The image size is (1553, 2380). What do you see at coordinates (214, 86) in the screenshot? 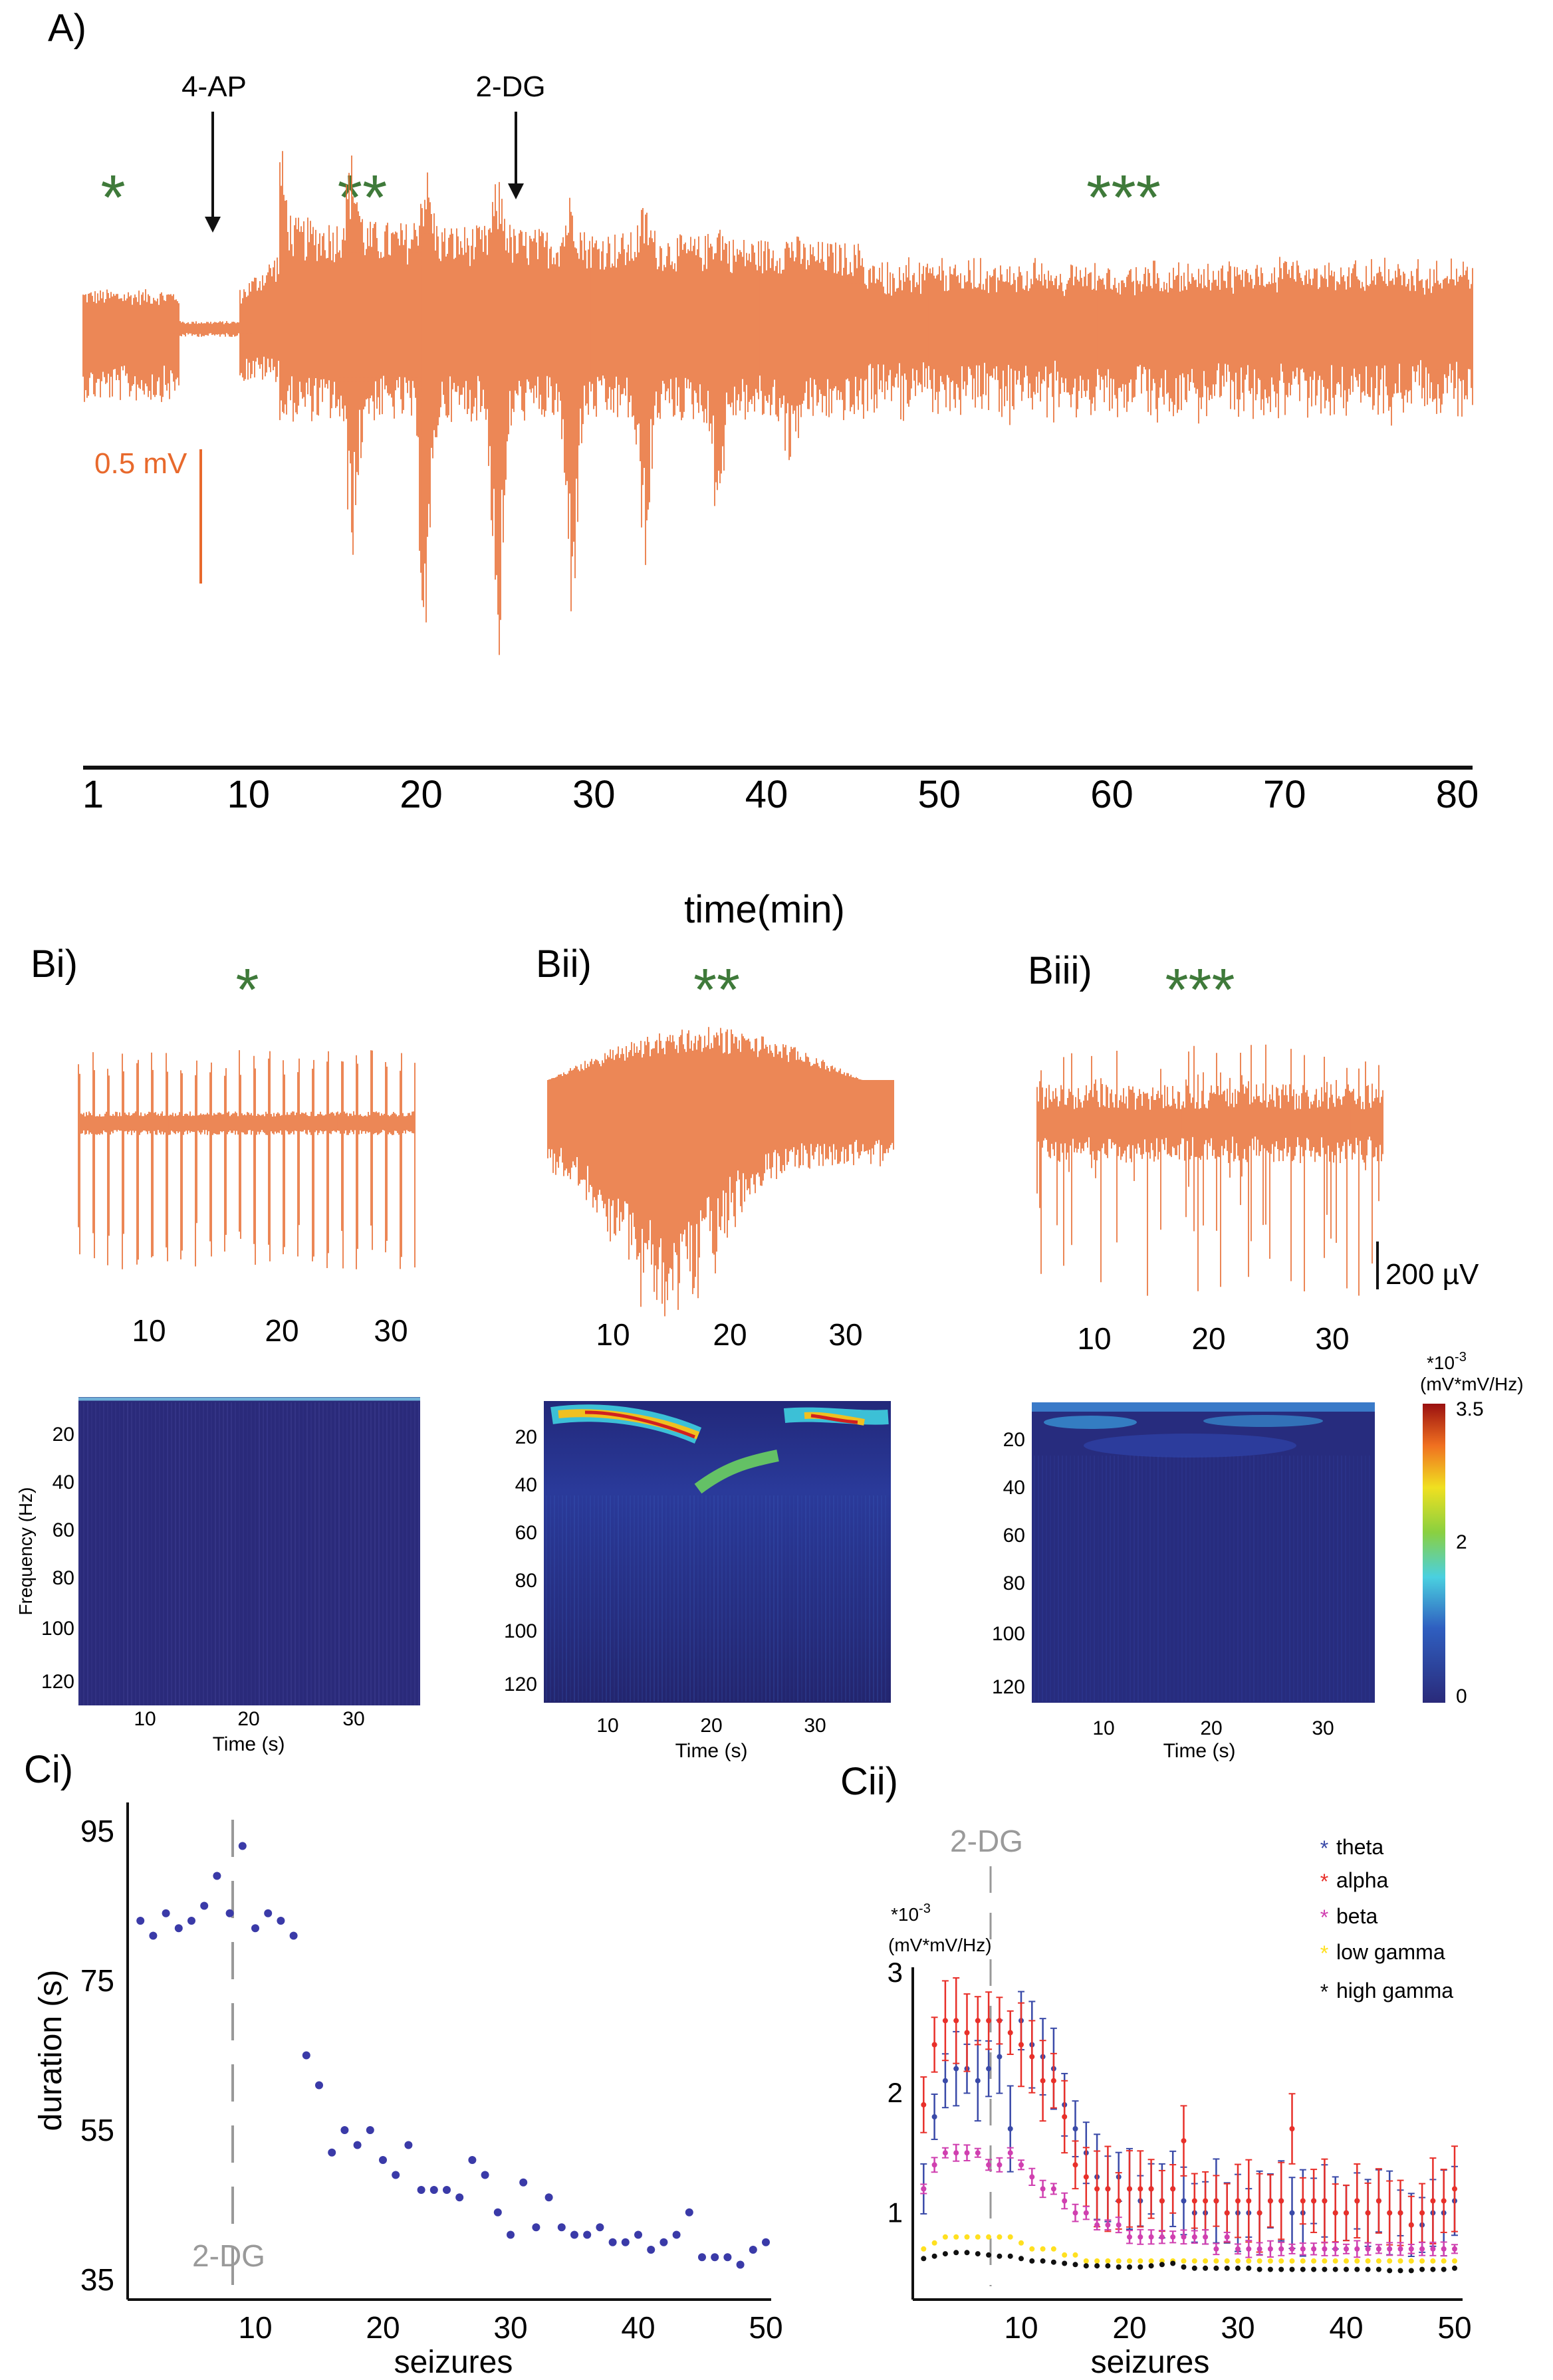
I see `drug-annotation-4ap: 4-AP` at bounding box center [214, 86].